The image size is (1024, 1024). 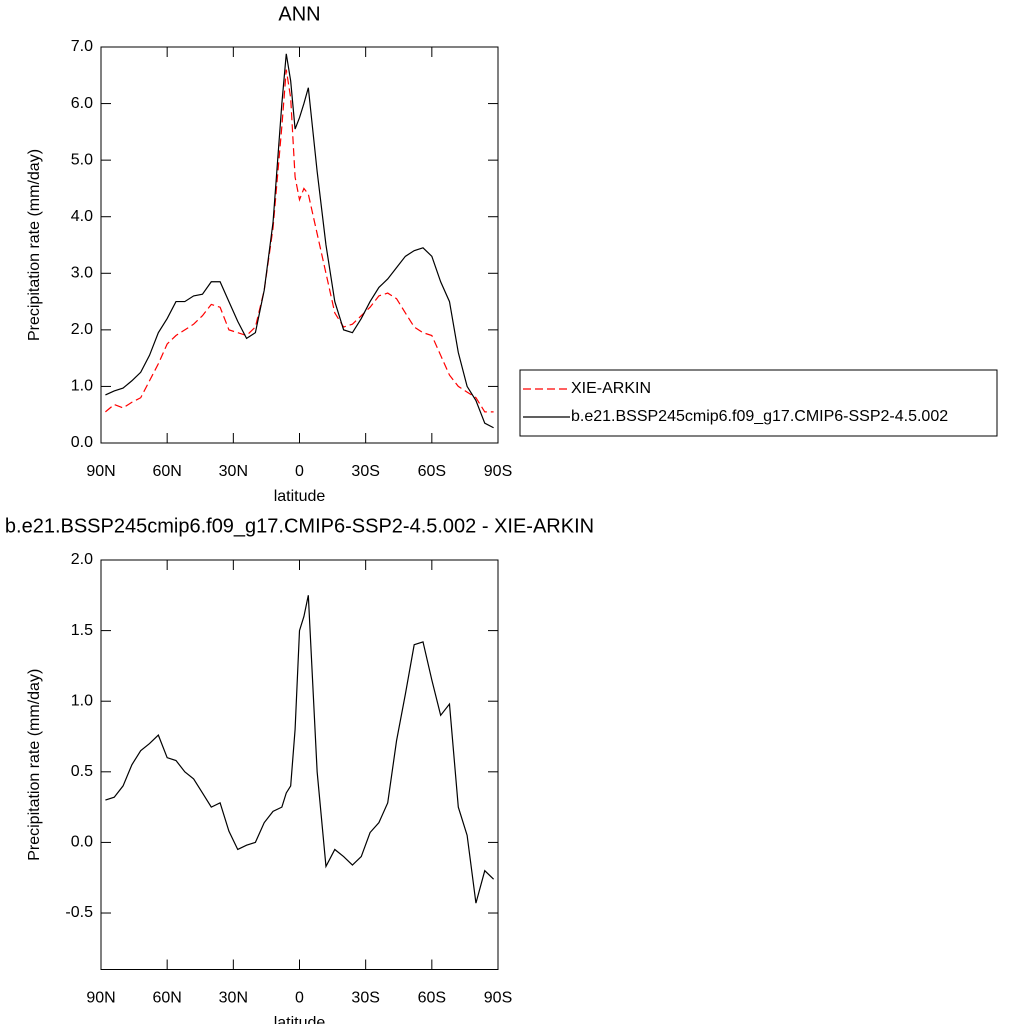 I want to click on legend-label: XIE-ARKIN, so click(x=611, y=388).